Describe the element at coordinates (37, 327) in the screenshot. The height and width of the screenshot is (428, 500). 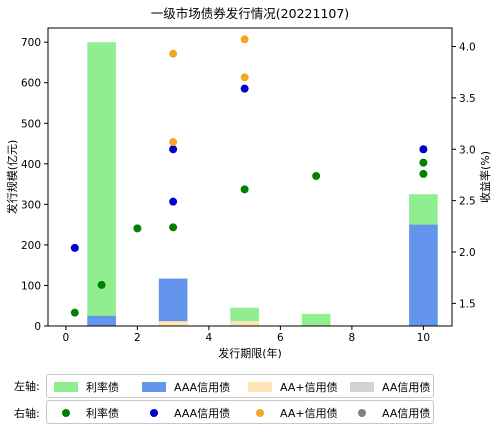
I see `y-left-tick-label-0: 0` at that location.